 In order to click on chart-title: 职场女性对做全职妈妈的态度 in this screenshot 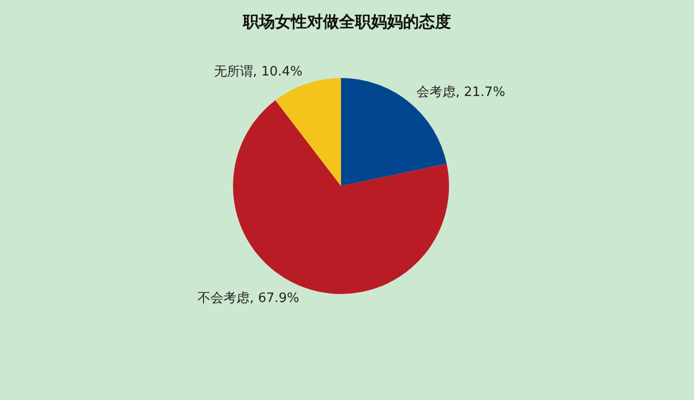, I will do `click(347, 22)`.